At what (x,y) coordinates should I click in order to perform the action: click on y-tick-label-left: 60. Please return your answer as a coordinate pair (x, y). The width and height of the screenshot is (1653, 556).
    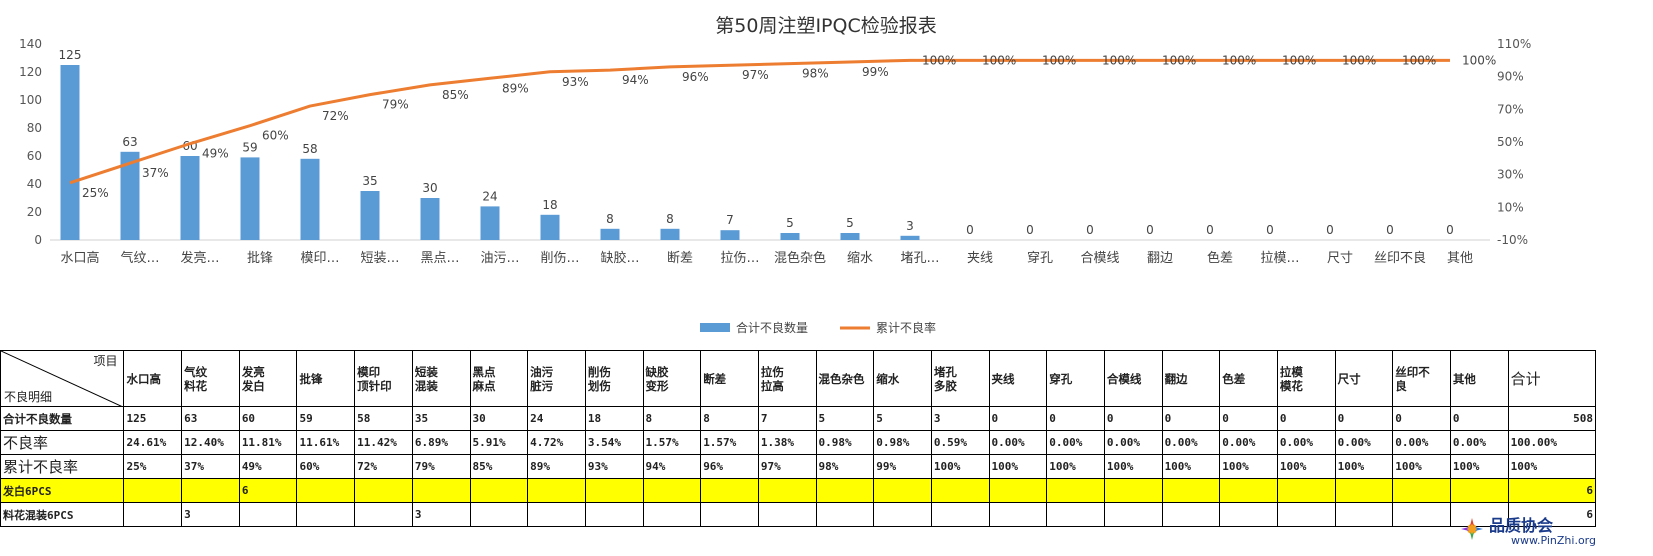
    Looking at the image, I should click on (34, 156).